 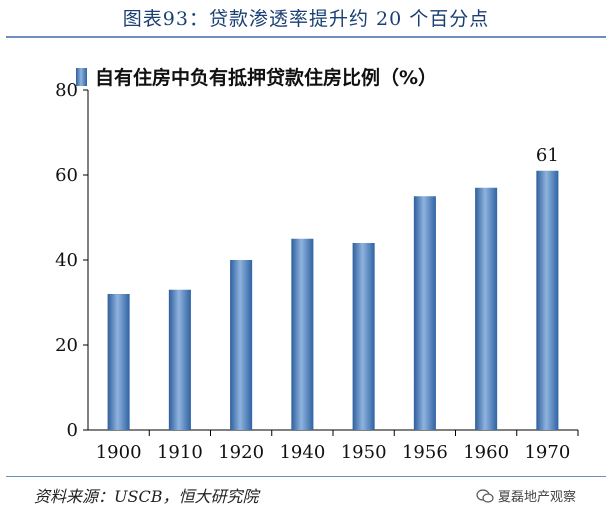 I want to click on footer-divider, so click(x=306, y=476).